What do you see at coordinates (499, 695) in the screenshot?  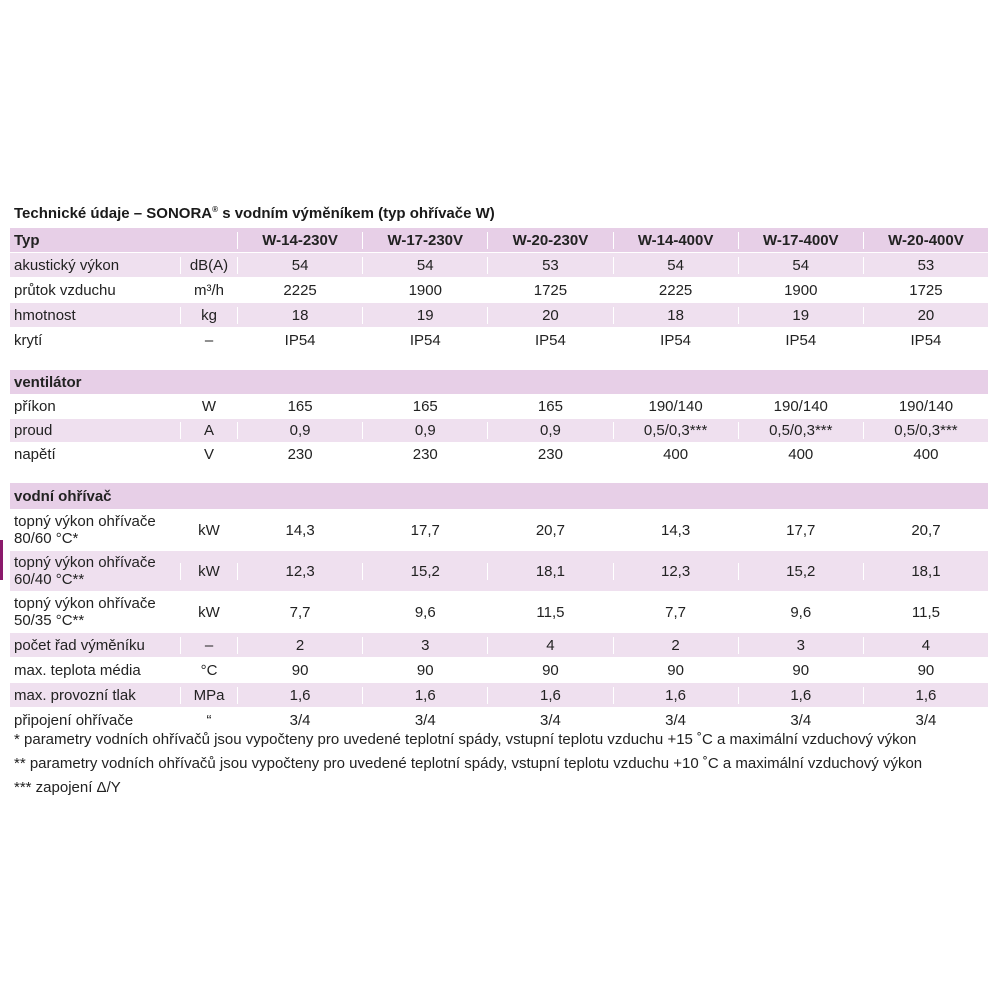 I see `table-row: max. provozní tlak MPa 1,6 1,6 1,6 1,6 1,6 1,6` at bounding box center [499, 695].